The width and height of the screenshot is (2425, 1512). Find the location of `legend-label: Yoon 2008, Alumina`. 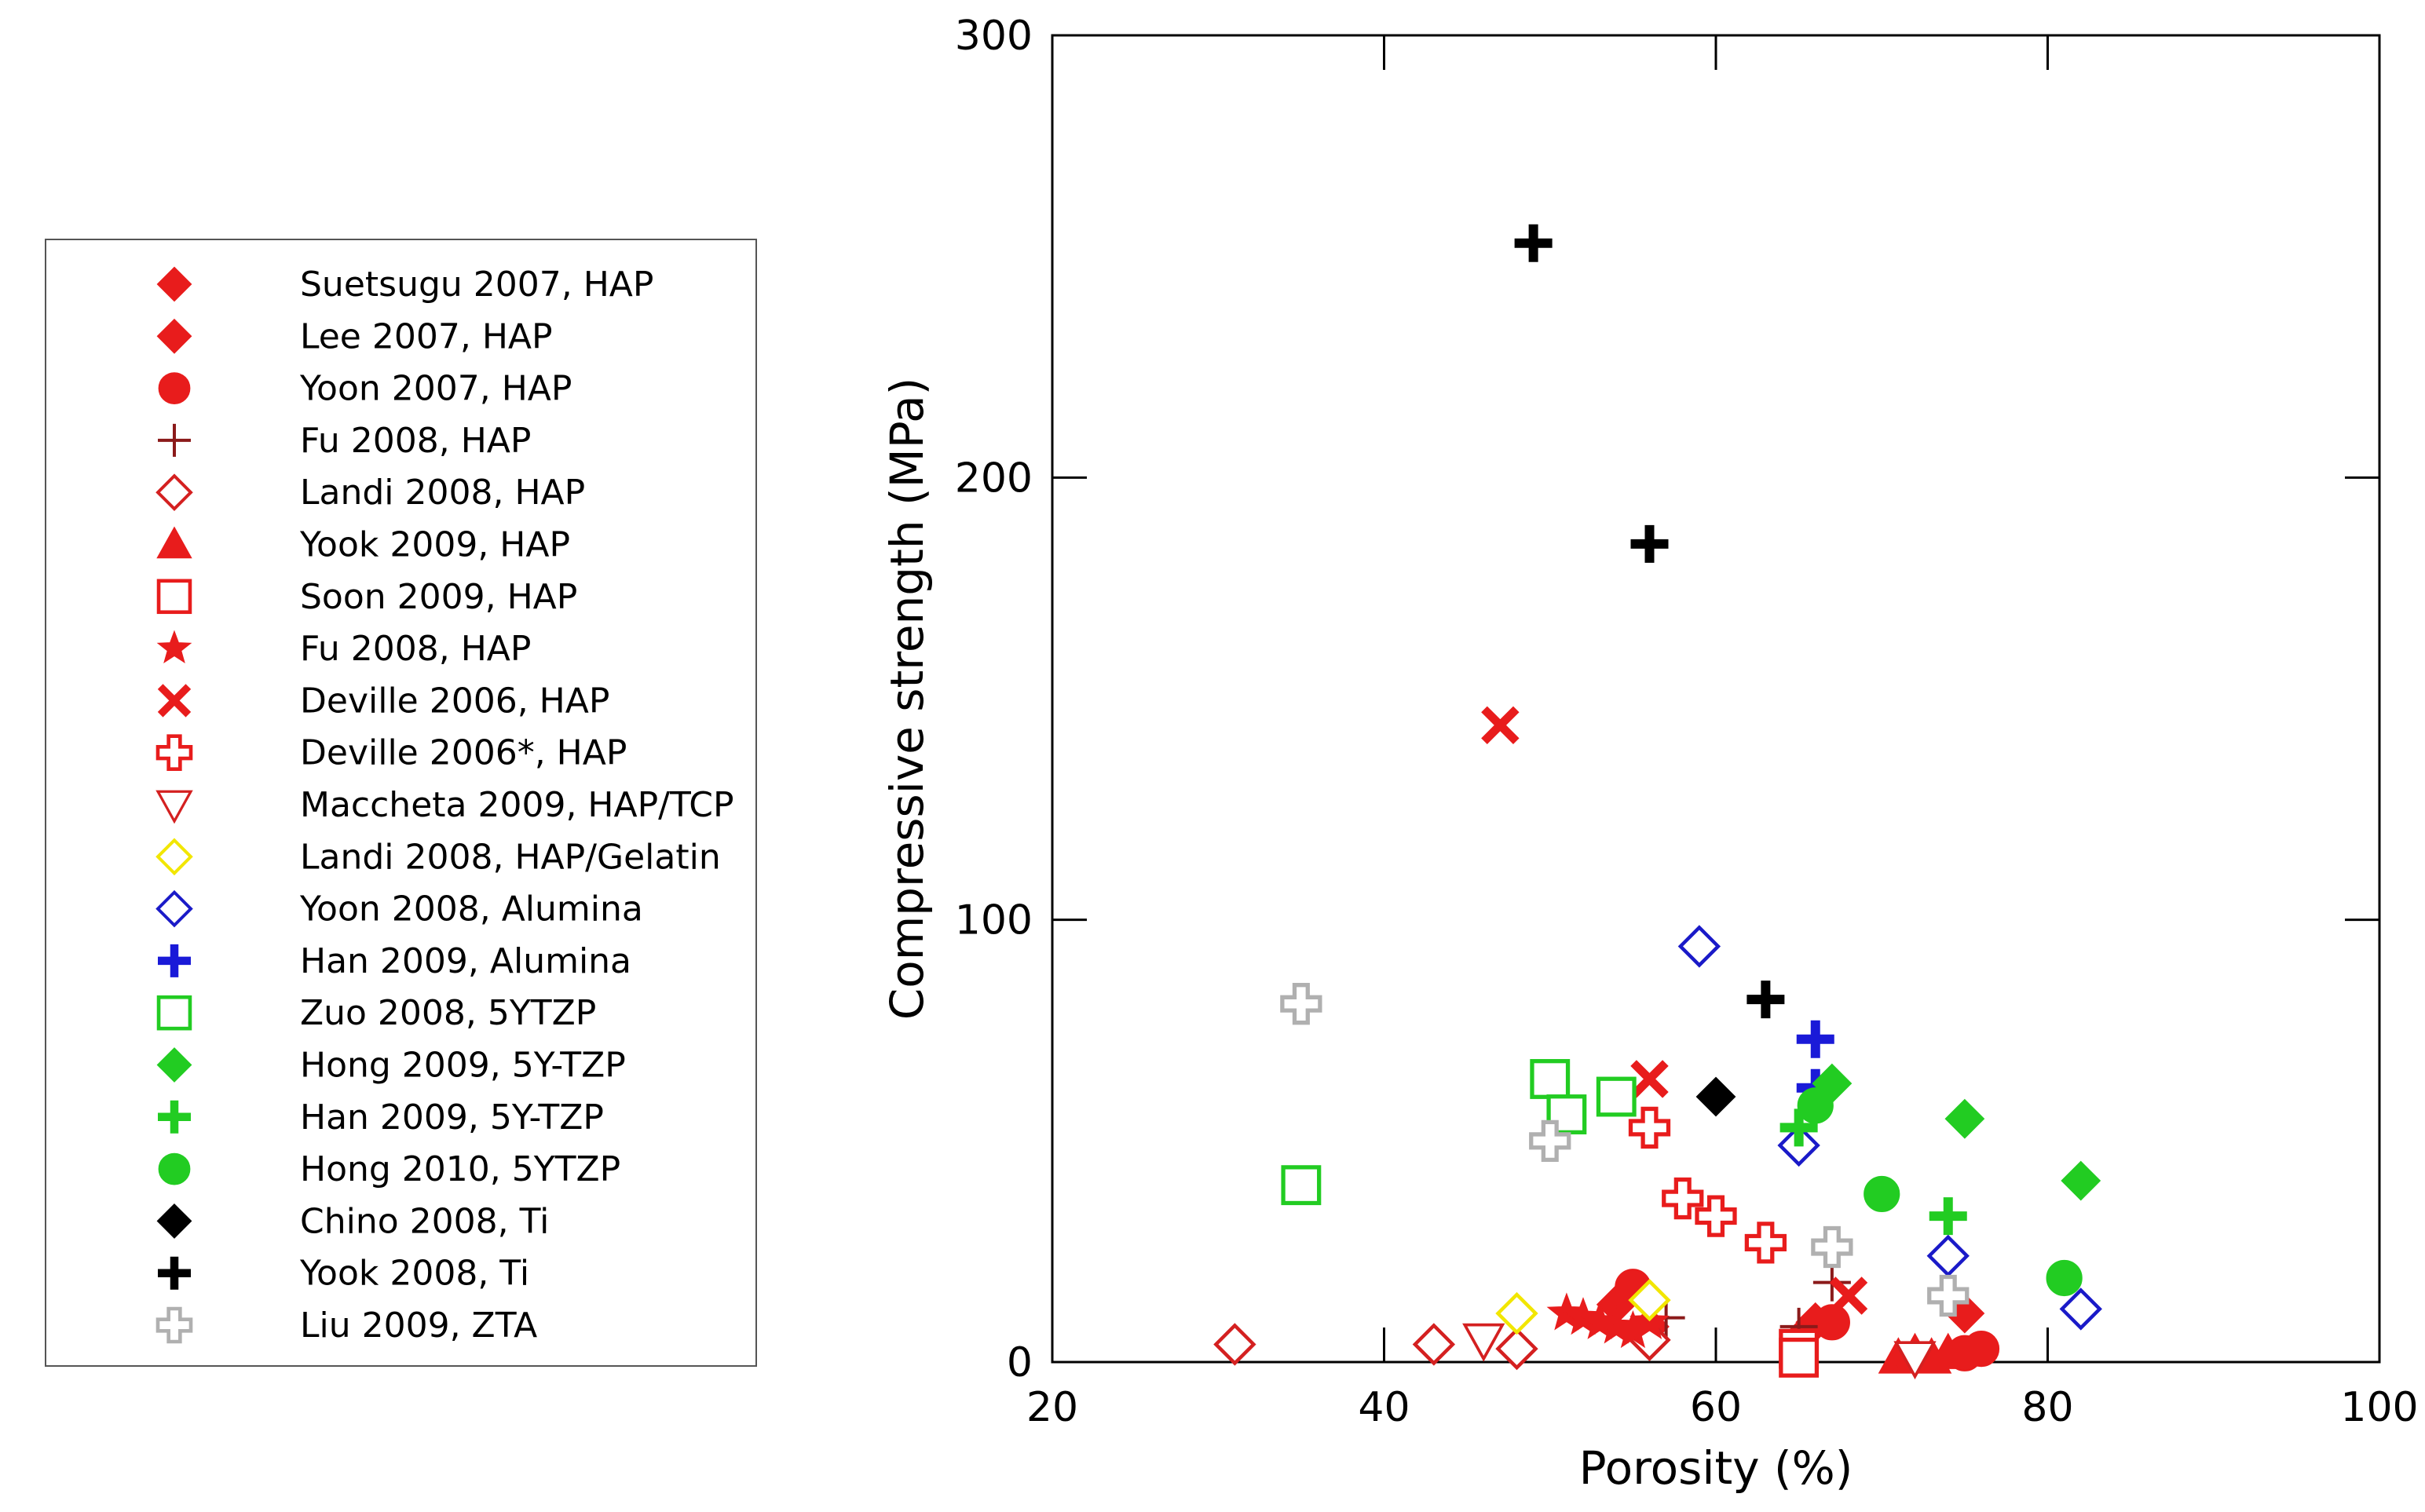

legend-label: Yoon 2008, Alumina is located at coordinates (471, 909).